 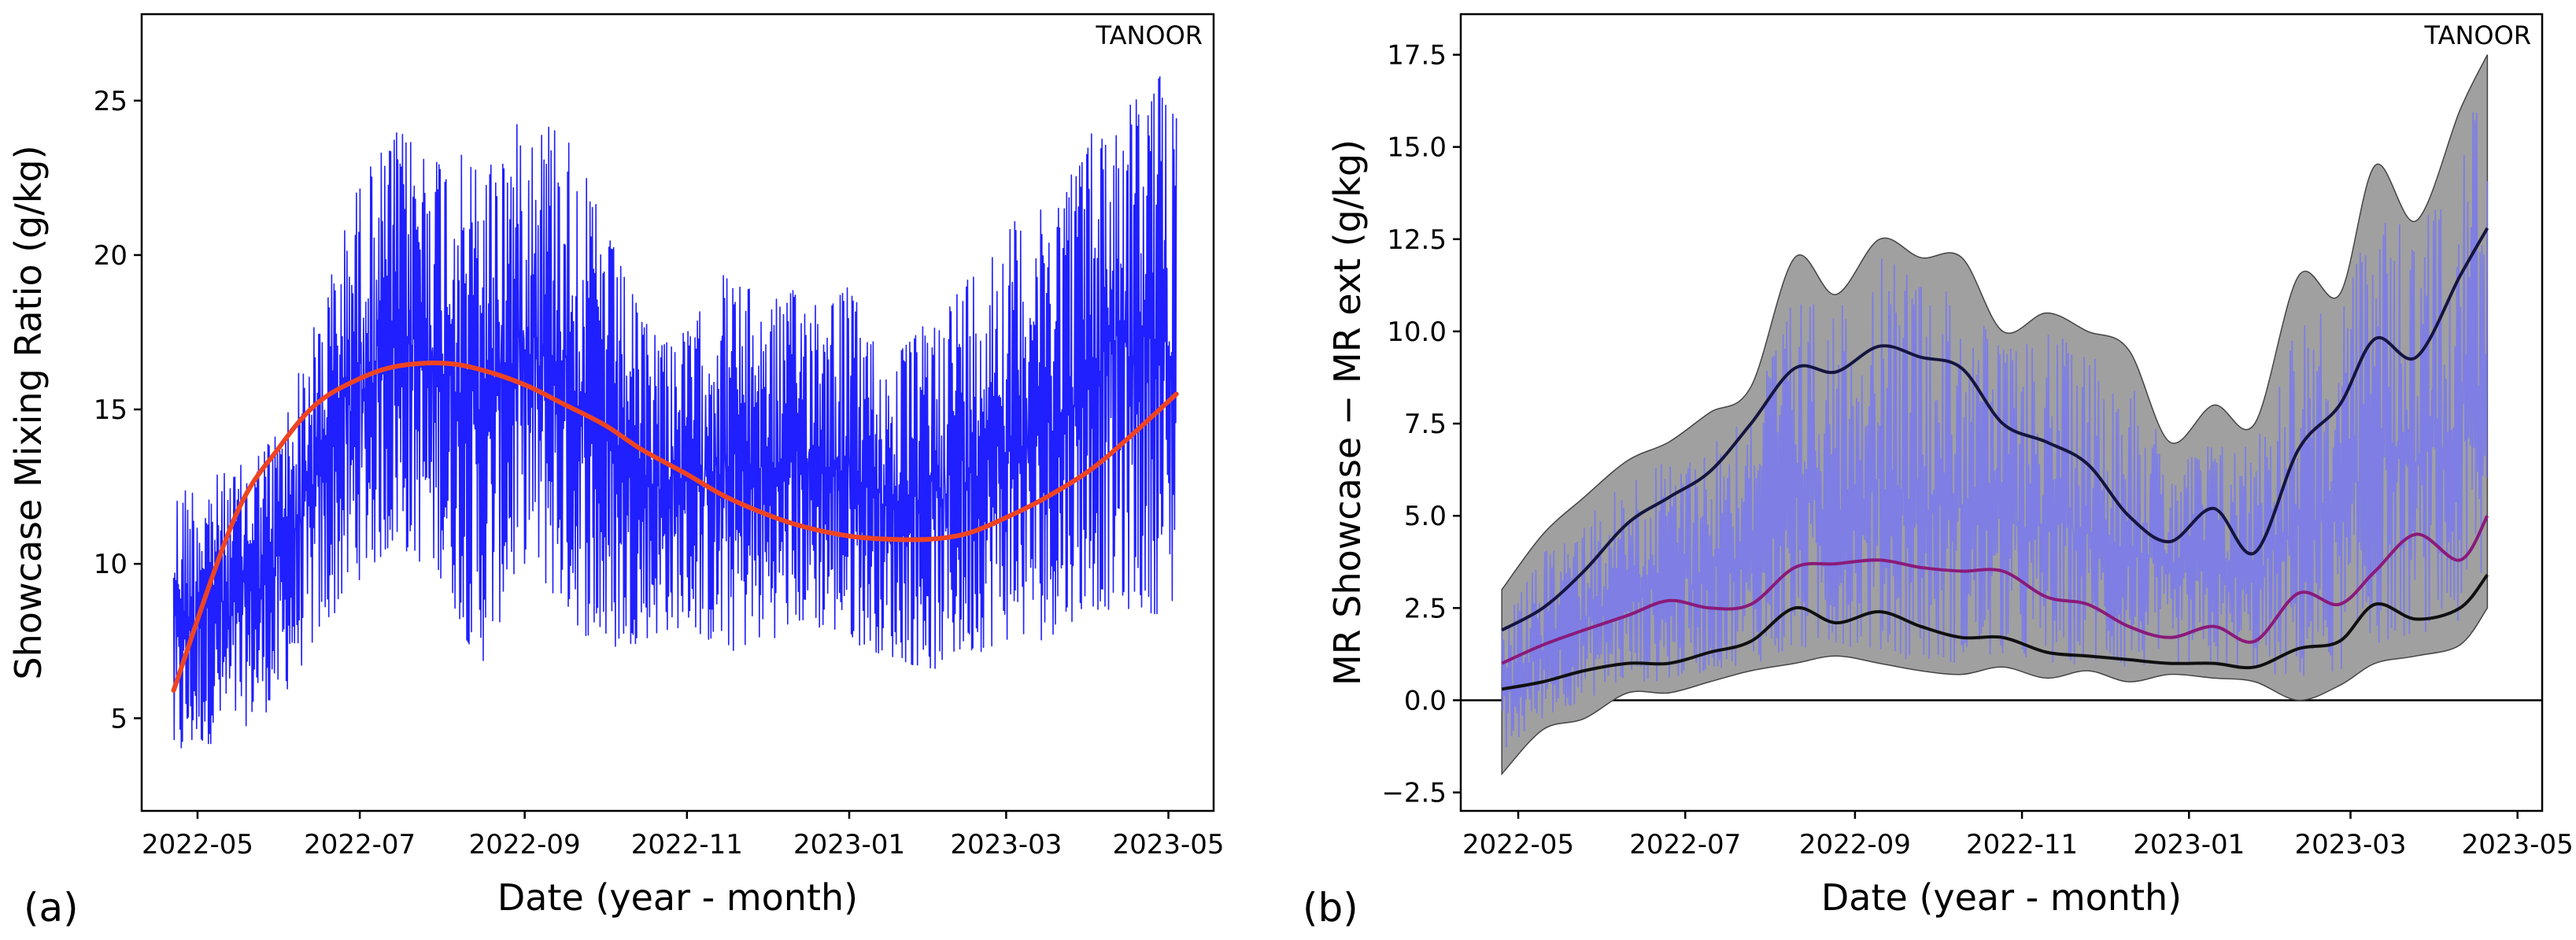 What do you see at coordinates (1425, 700) in the screenshot?
I see `y-tick-label: 0.0` at bounding box center [1425, 700].